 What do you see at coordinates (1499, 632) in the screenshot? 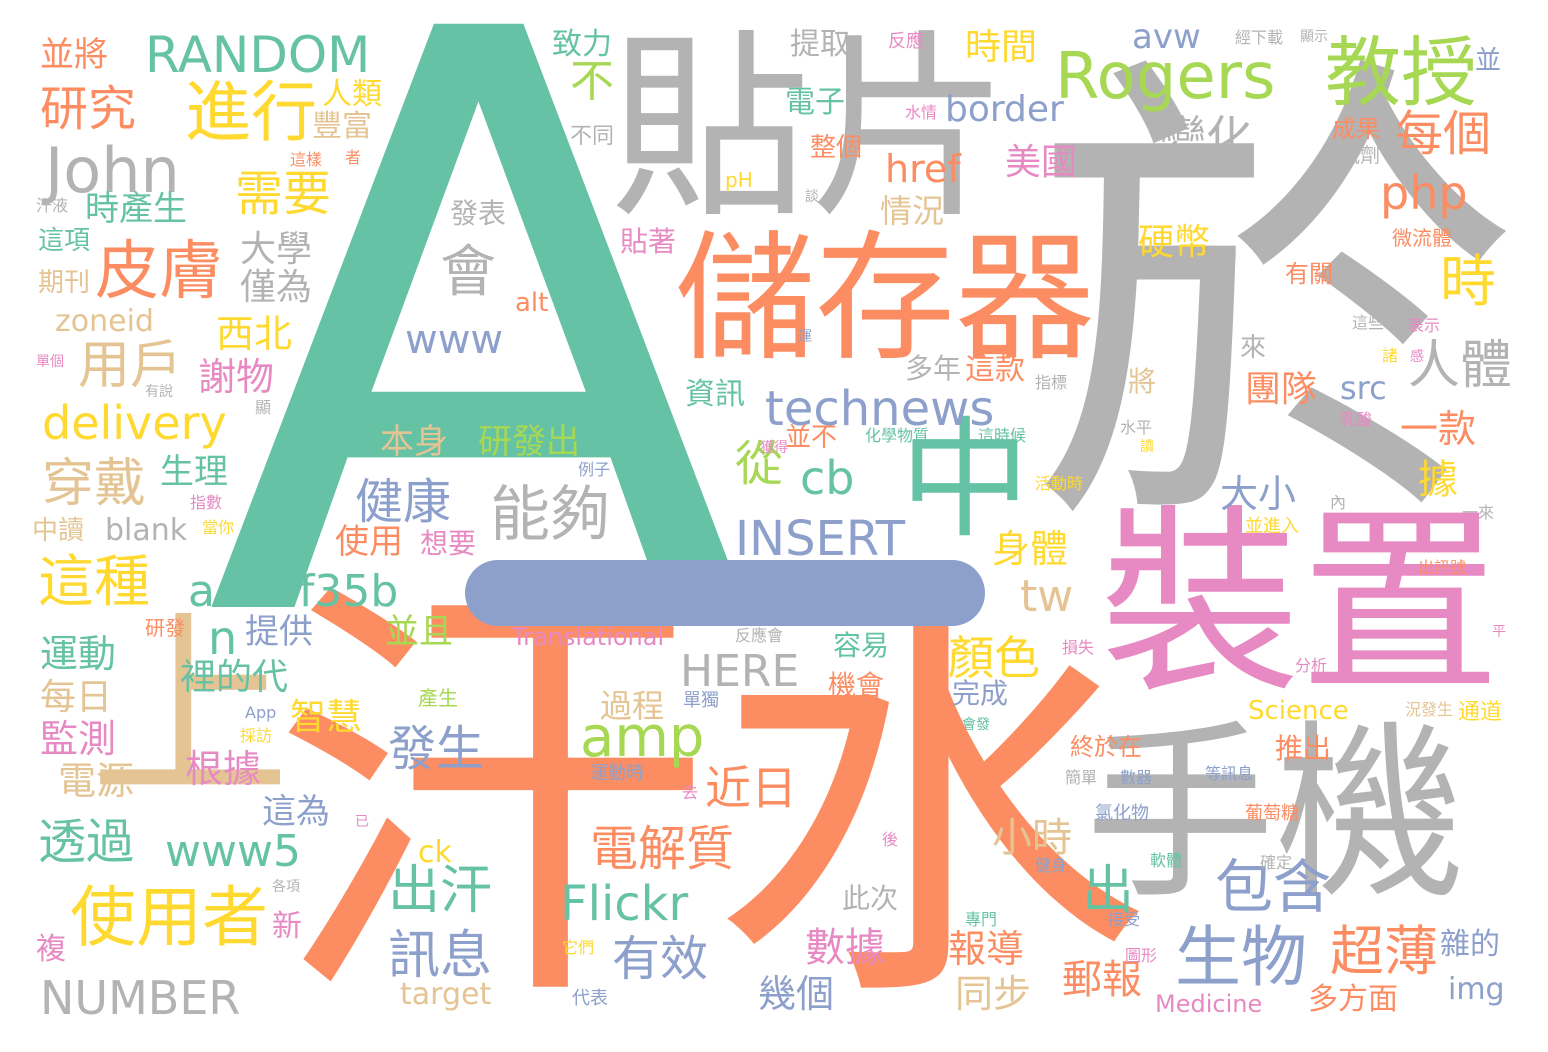
I see `word-ping: 平` at bounding box center [1499, 632].